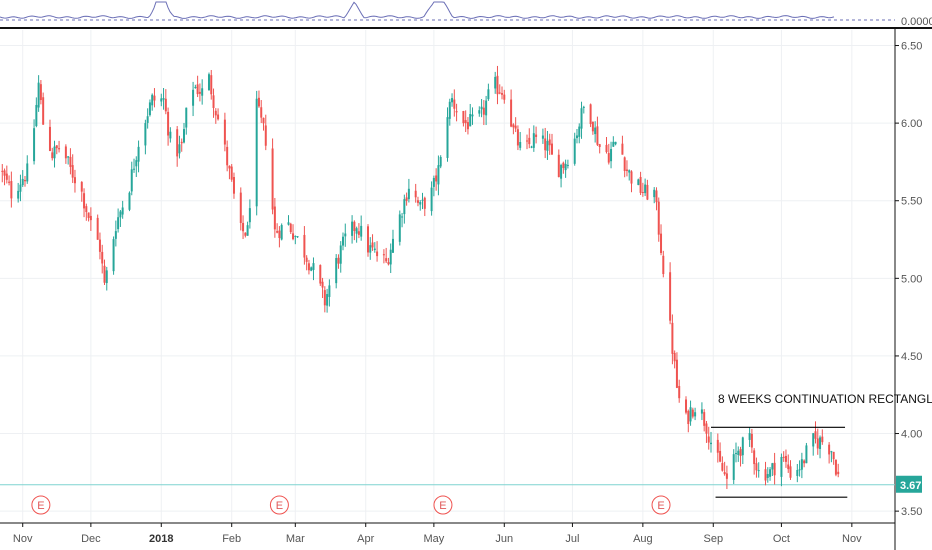  I want to click on x-tick-label: Mar, so click(295, 539).